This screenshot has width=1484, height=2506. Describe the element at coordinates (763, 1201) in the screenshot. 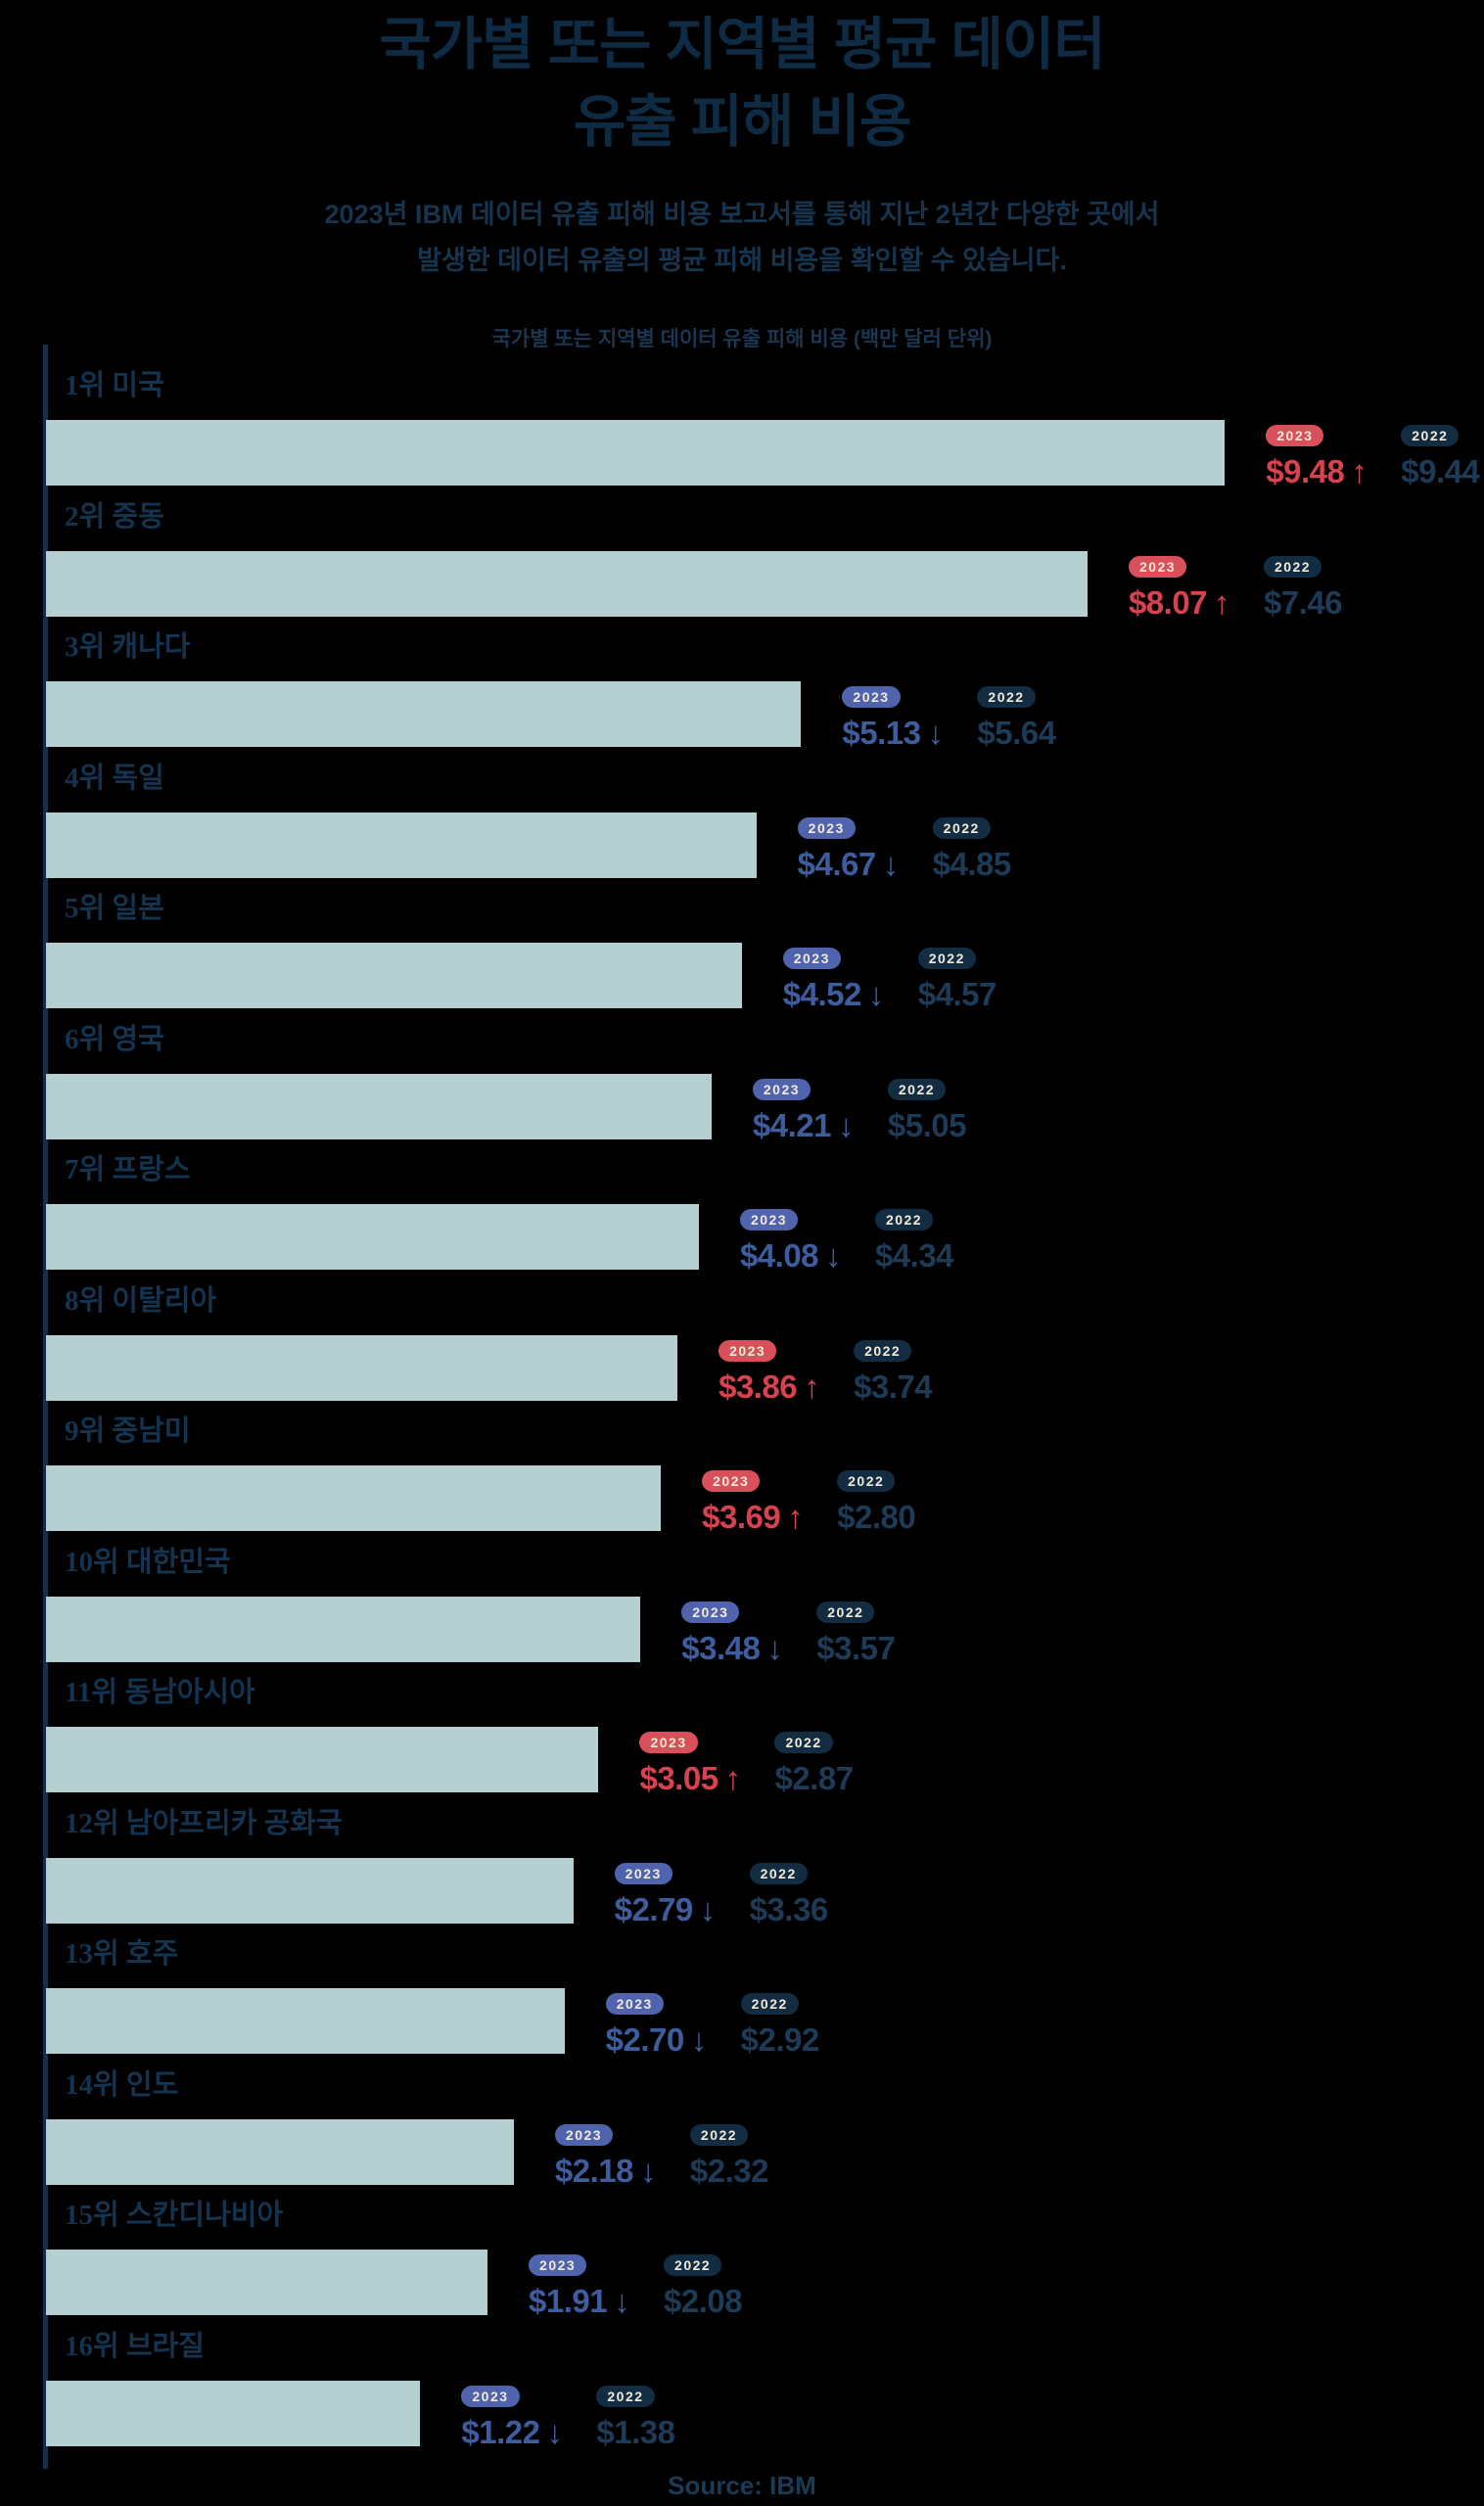

I see `chart-row: 7위 프랑스 2023 $4.08 ↓ 2022 $4.34` at that location.